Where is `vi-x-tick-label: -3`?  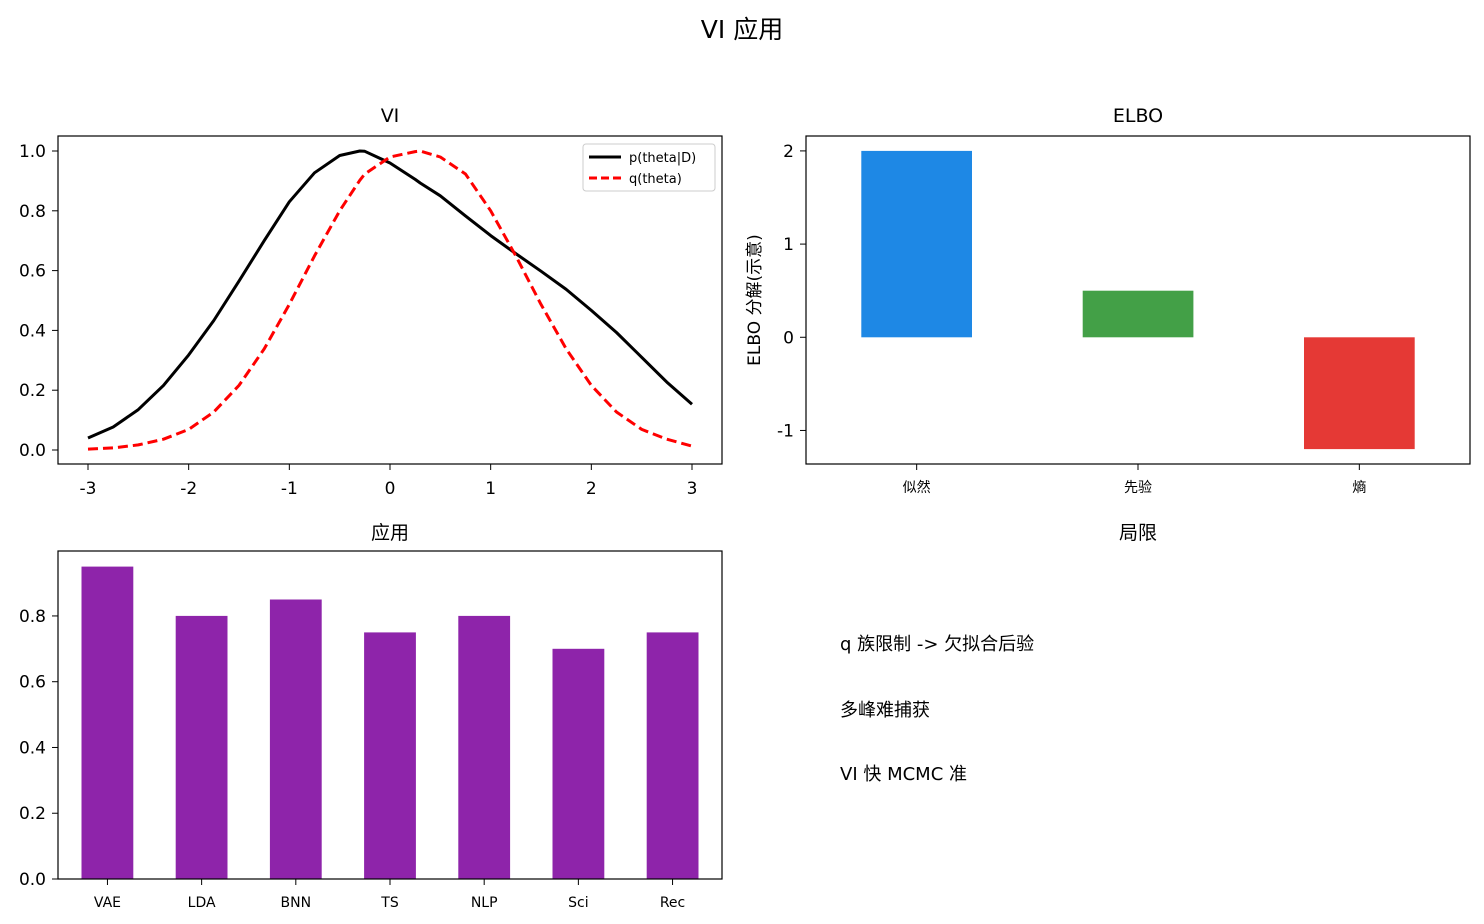
vi-x-tick-label: -3 is located at coordinates (88, 489).